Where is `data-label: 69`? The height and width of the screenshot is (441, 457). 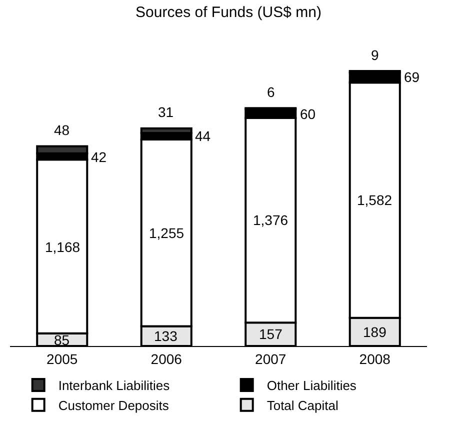 data-label: 69 is located at coordinates (412, 77).